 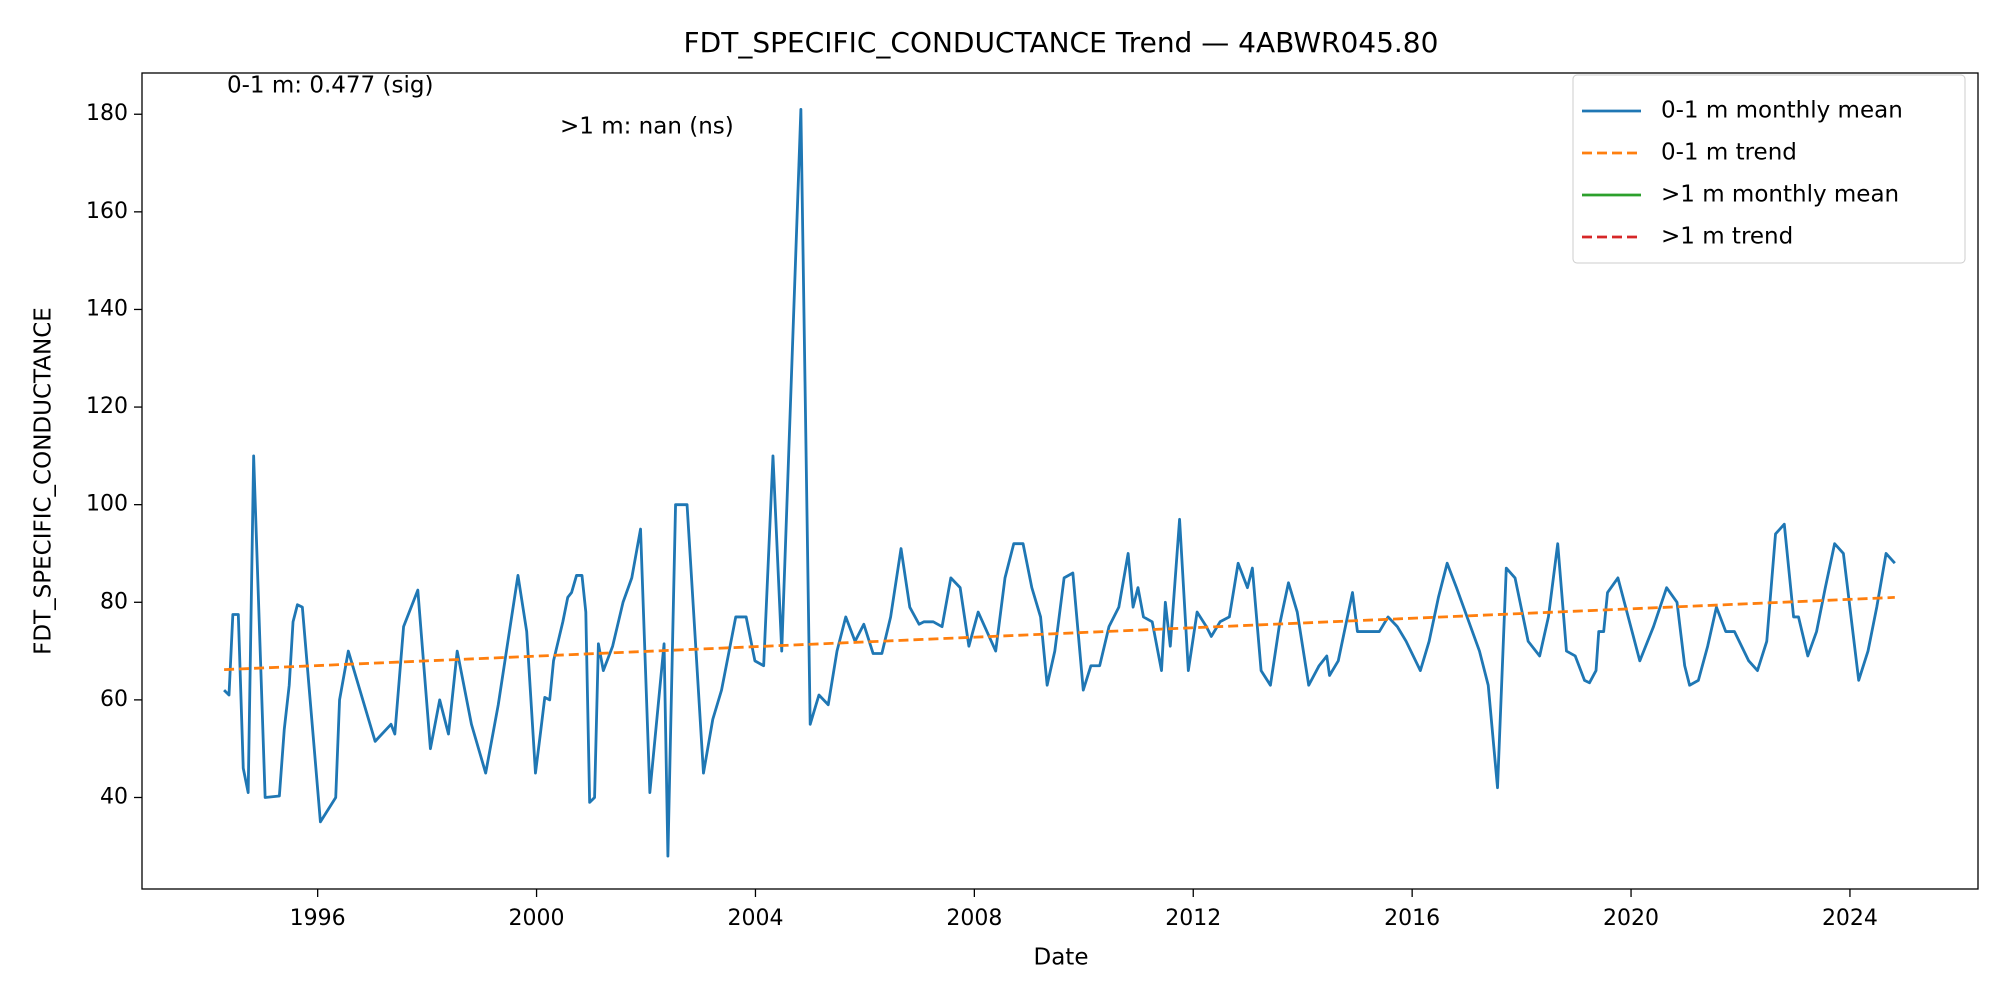 What do you see at coordinates (107, 504) in the screenshot?
I see `y-tick-label: 100` at bounding box center [107, 504].